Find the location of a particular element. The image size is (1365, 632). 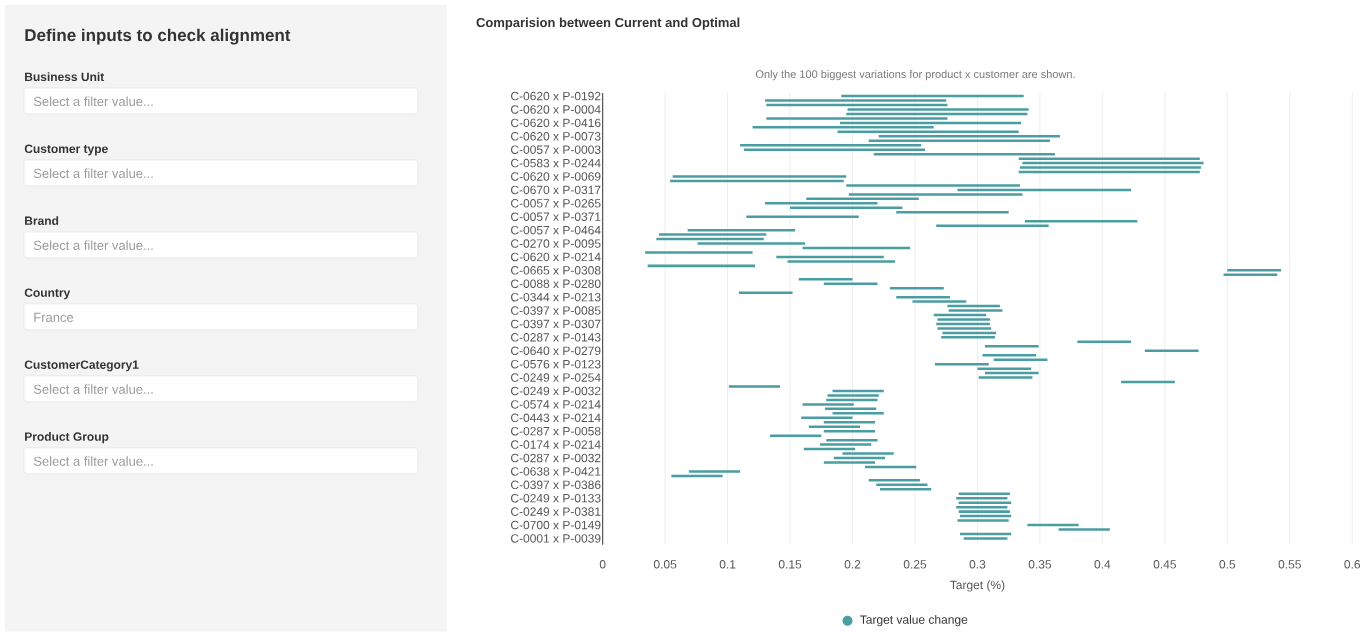

y-tick-label: C-0057 x P-0371 is located at coordinates (556, 217).